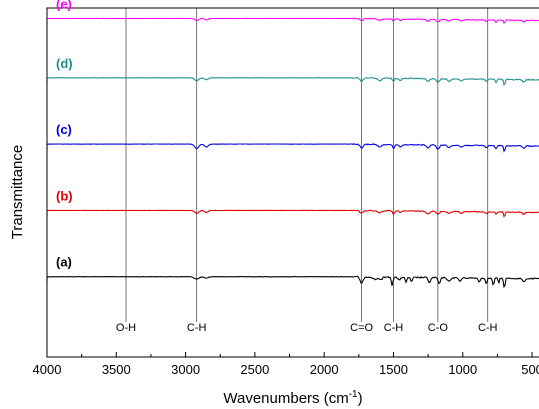 This screenshot has height=409, width=539. I want to click on x-axis-title: Wavenumbers (cm-1), so click(292, 398).